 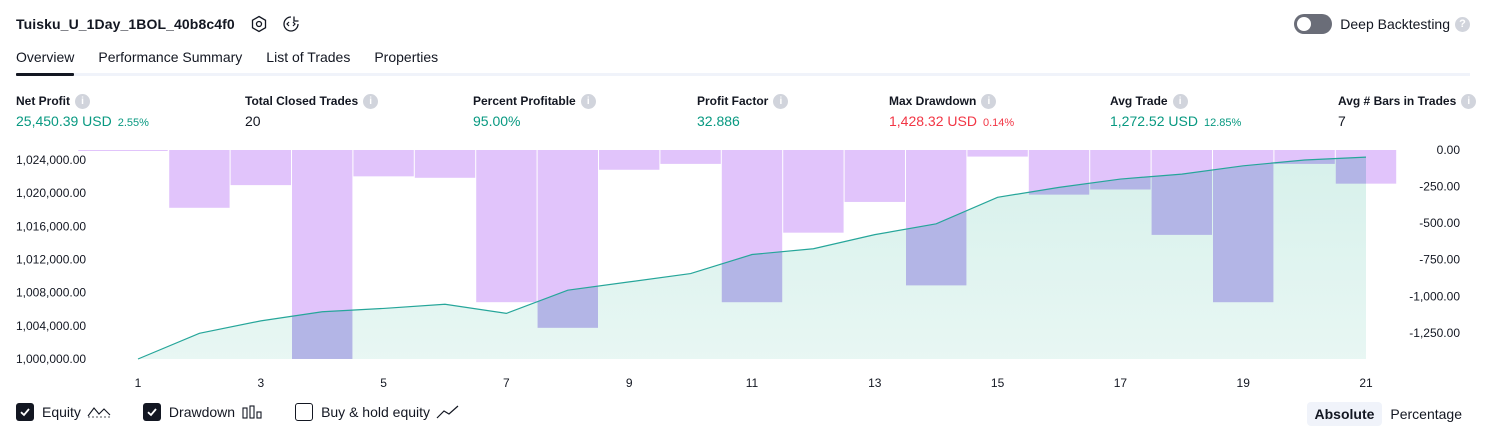 I want to click on x-axis-tick-label: 1, so click(x=138, y=383).